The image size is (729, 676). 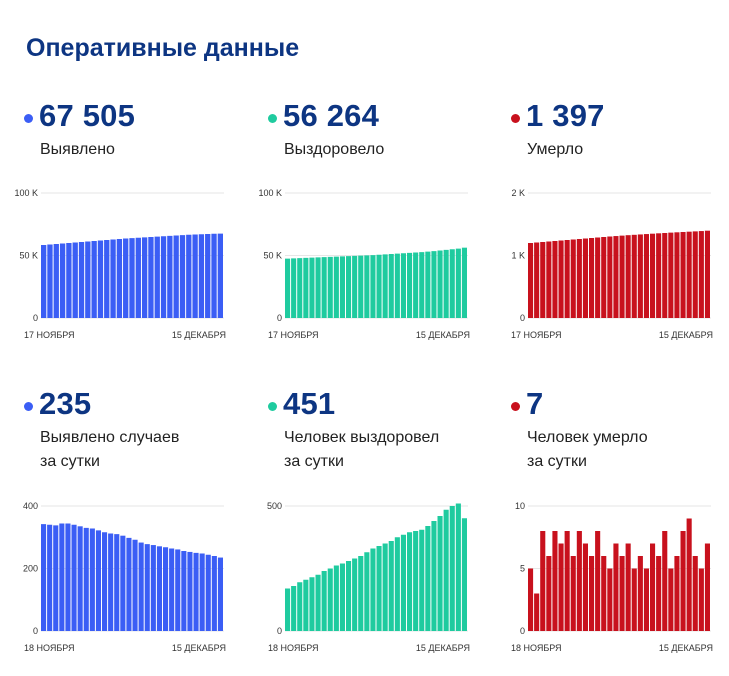 I want to click on panel-deaths: 1 397 Умерло 0 1 K 2 K 17 НОЯБРЯ 15 ДЕКАБРЯ, so click(x=620, y=243).